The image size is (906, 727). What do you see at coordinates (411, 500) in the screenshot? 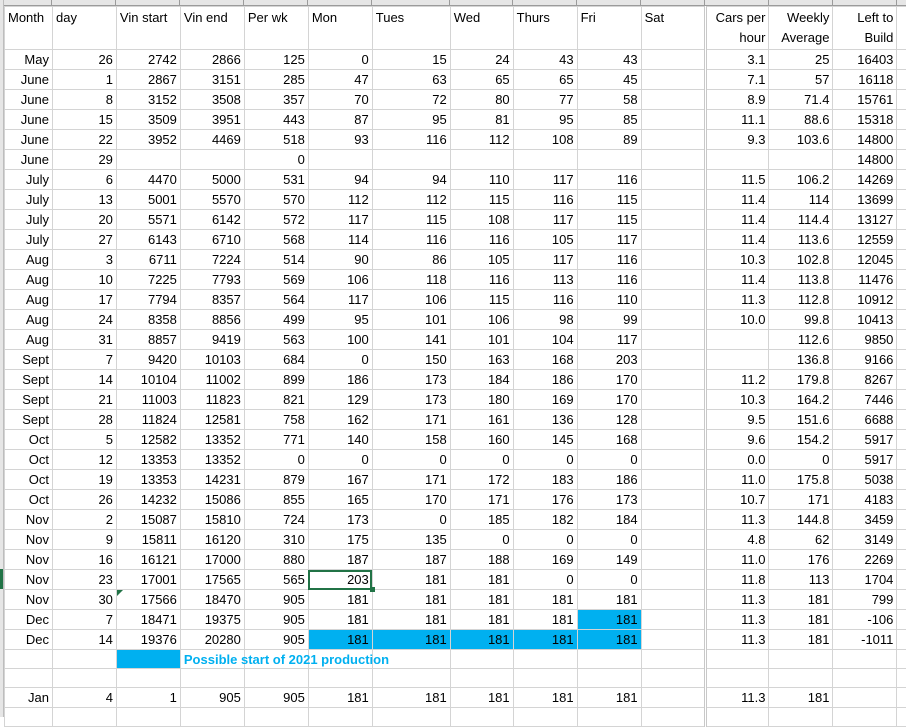
I see `cell-tues: 170` at bounding box center [411, 500].